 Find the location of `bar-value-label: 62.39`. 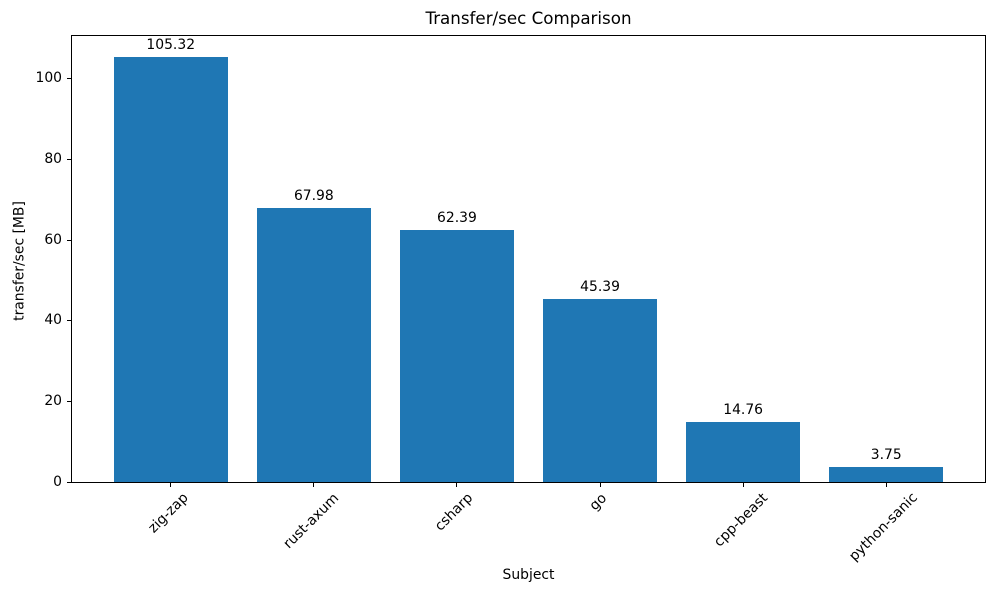

bar-value-label: 62.39 is located at coordinates (457, 218).